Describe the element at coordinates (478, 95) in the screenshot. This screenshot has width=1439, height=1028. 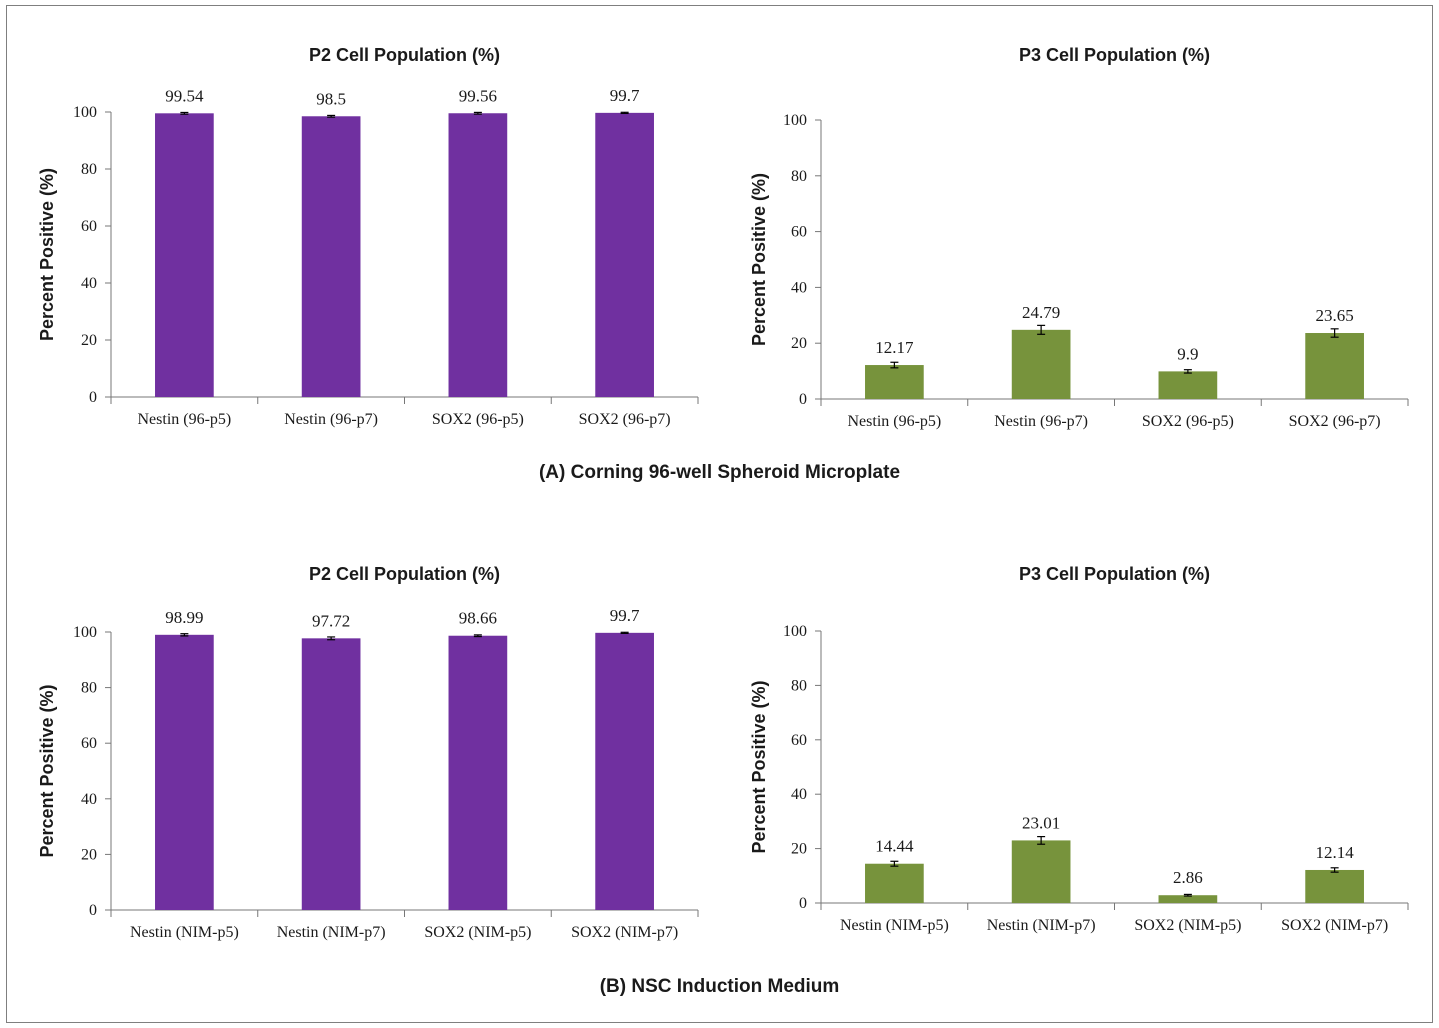
I see `data-label: 99.56` at that location.